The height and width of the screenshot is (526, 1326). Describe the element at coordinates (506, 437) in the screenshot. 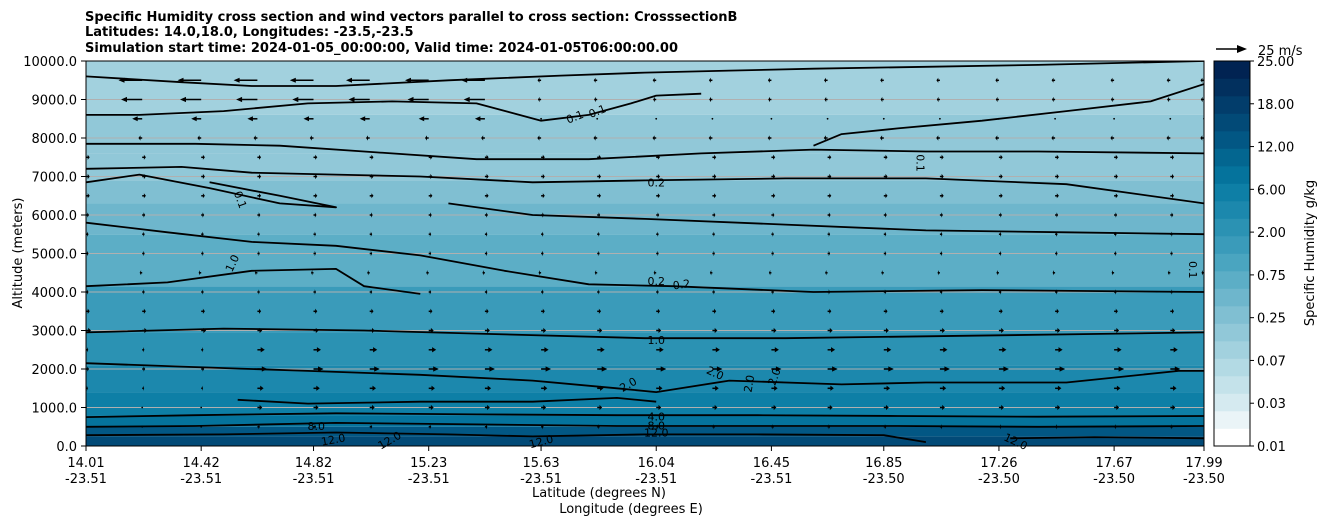

I see `contour-line-12.0-14` at that location.